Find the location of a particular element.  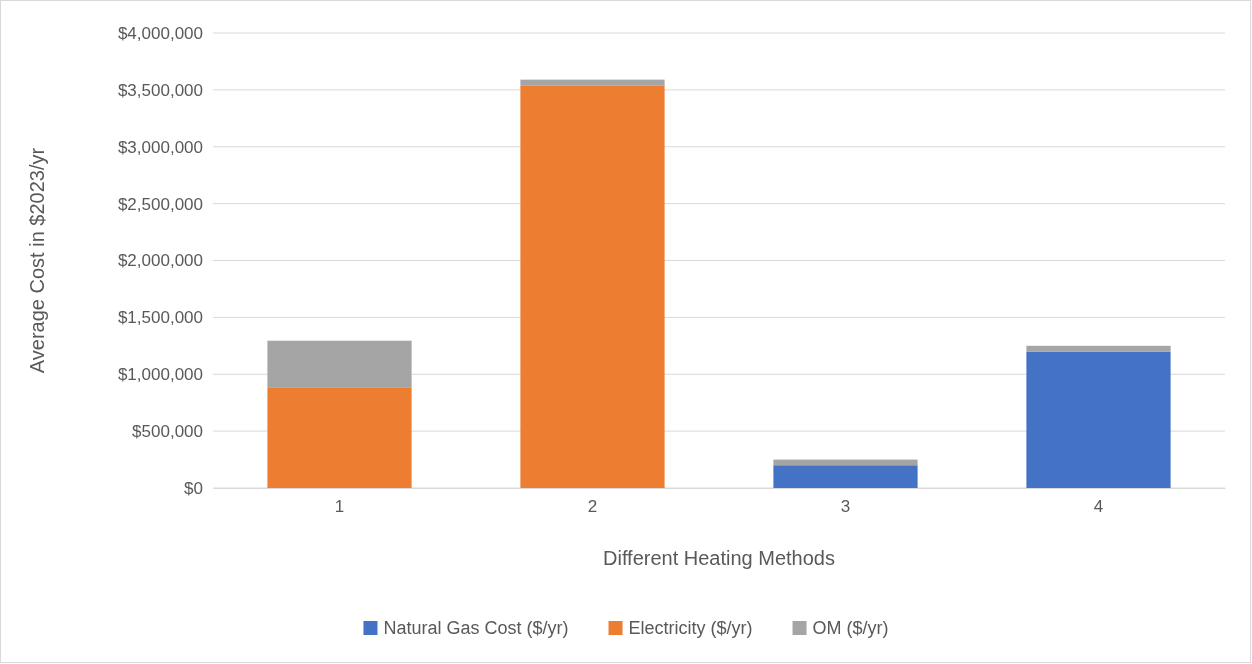

y-tick-label: $1,000,000 is located at coordinates (160, 375).